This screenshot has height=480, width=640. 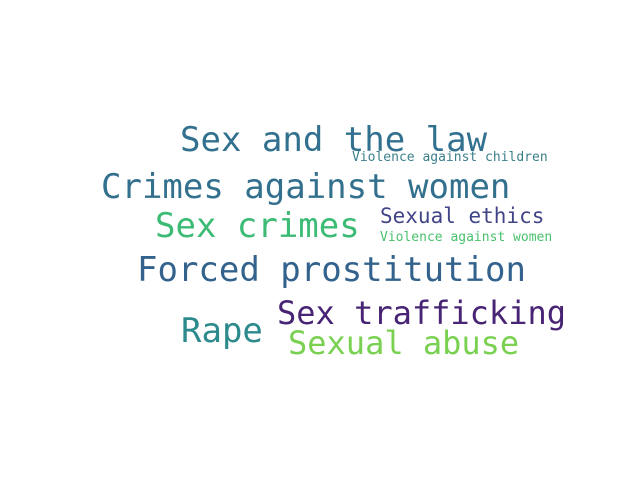 What do you see at coordinates (462, 216) in the screenshot?
I see `word-sexual-ethics: Sexual ethics` at bounding box center [462, 216].